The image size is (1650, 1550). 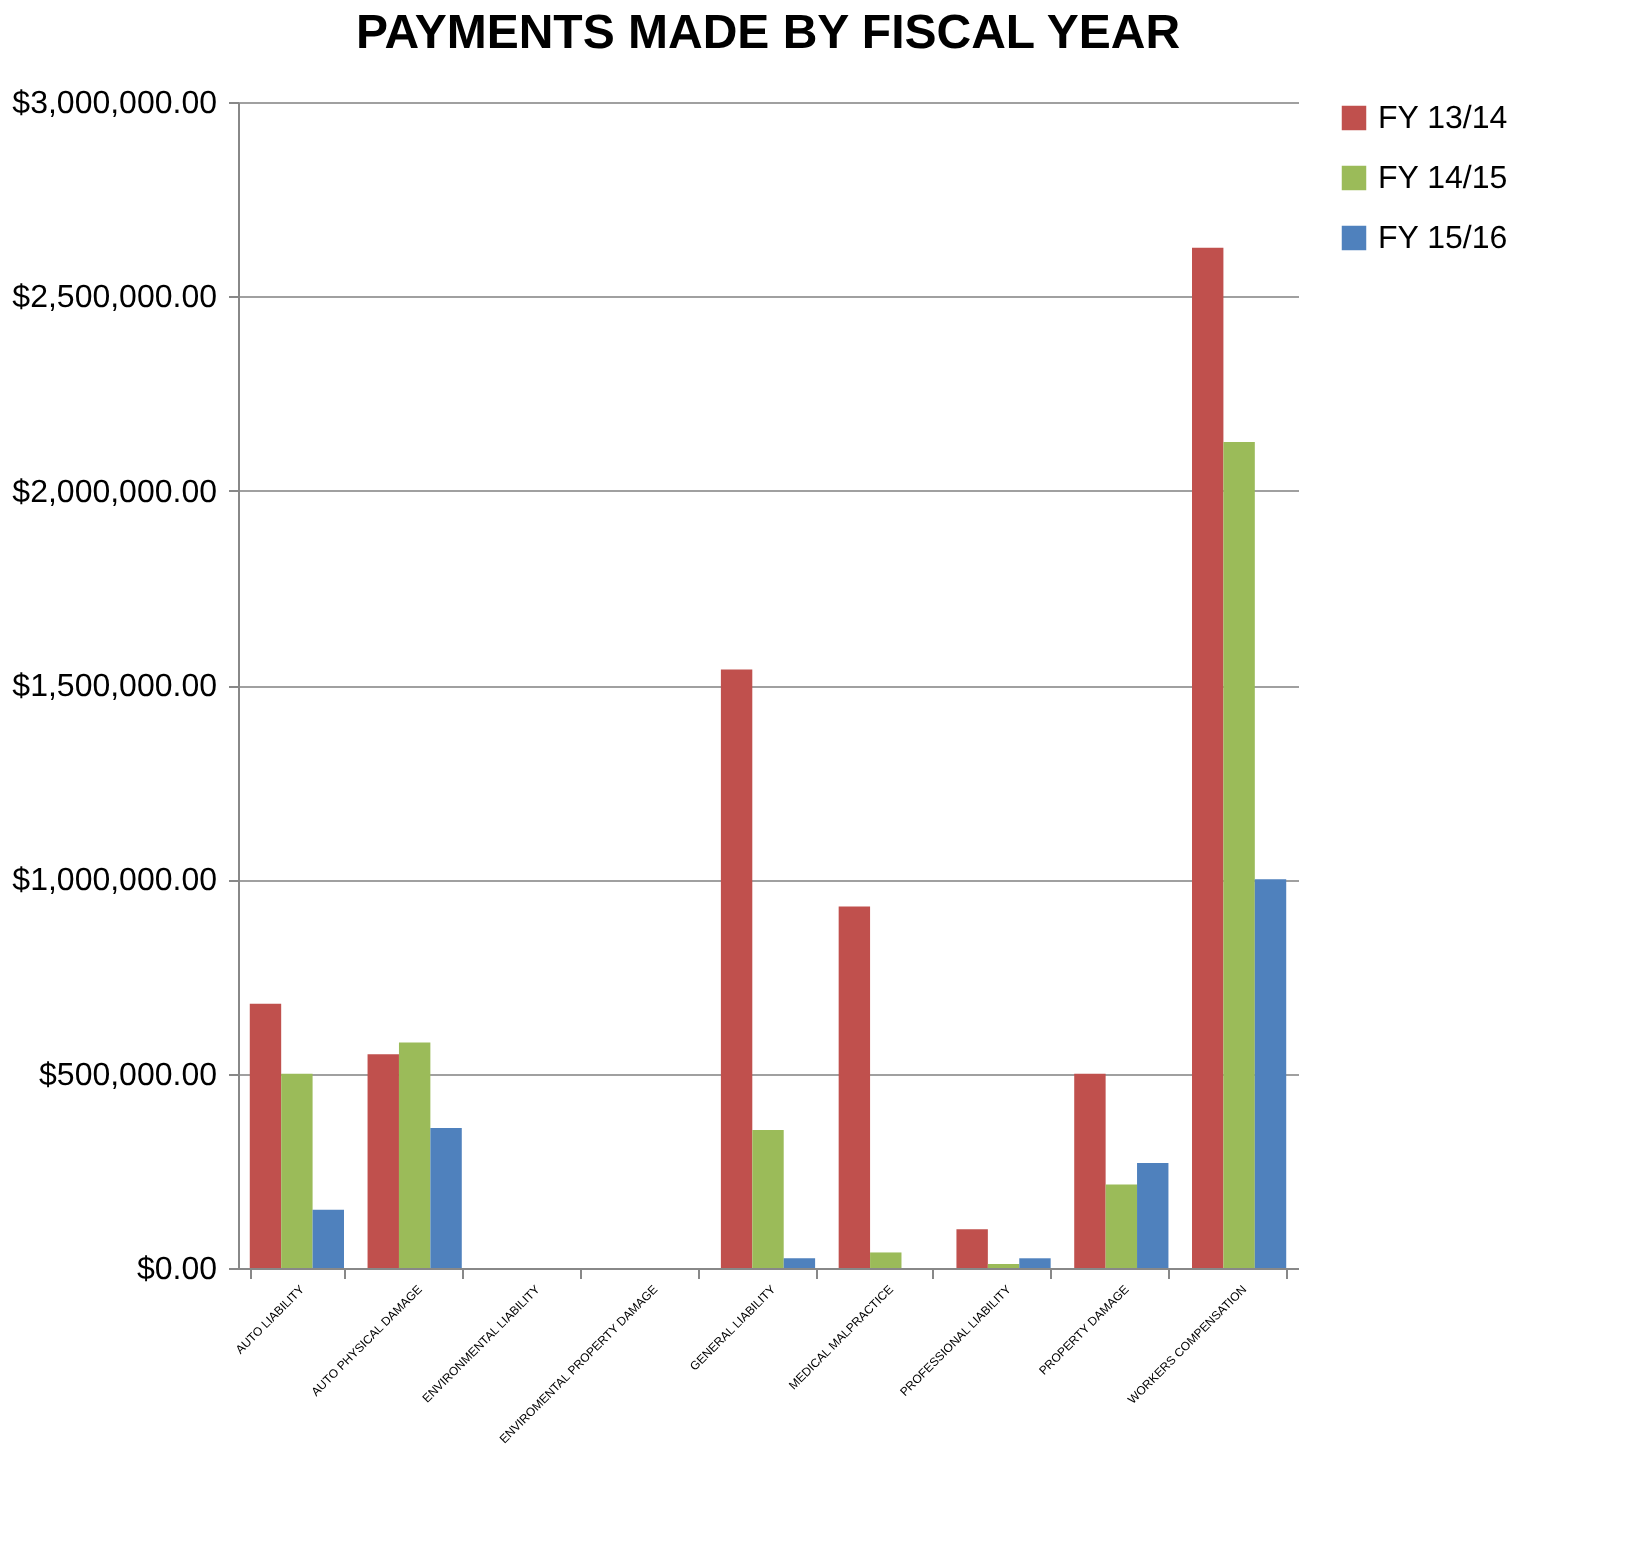 What do you see at coordinates (177, 1270) in the screenshot?
I see `y-tick-label: $0.00` at bounding box center [177, 1270].